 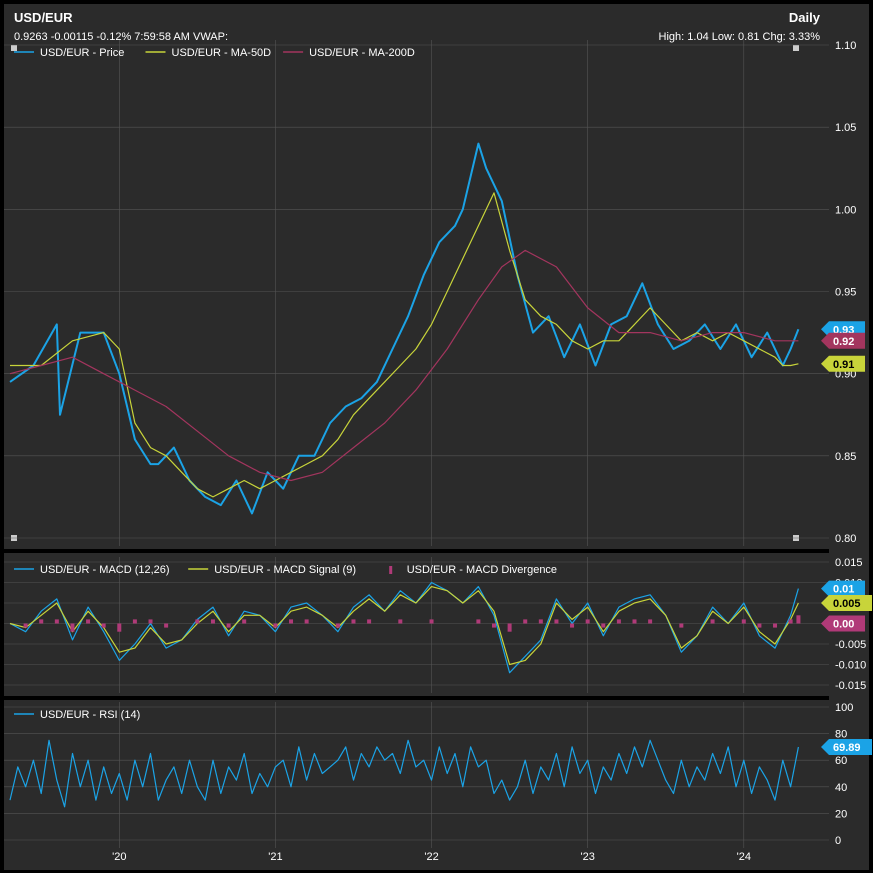 I want to click on y-tick-label: 100, so click(x=844, y=708).